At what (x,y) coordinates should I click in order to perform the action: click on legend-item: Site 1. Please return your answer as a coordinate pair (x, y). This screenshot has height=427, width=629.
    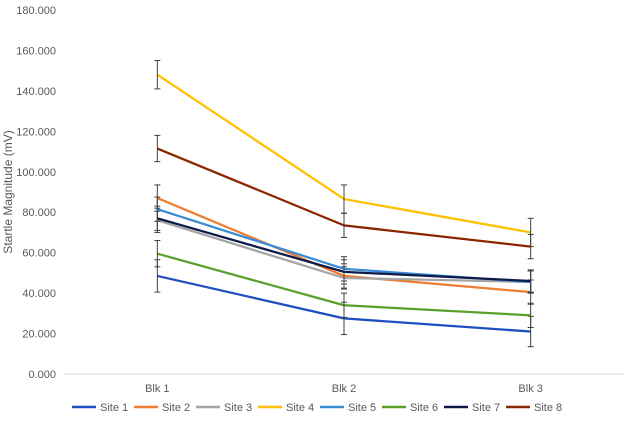
    Looking at the image, I should click on (100, 408).